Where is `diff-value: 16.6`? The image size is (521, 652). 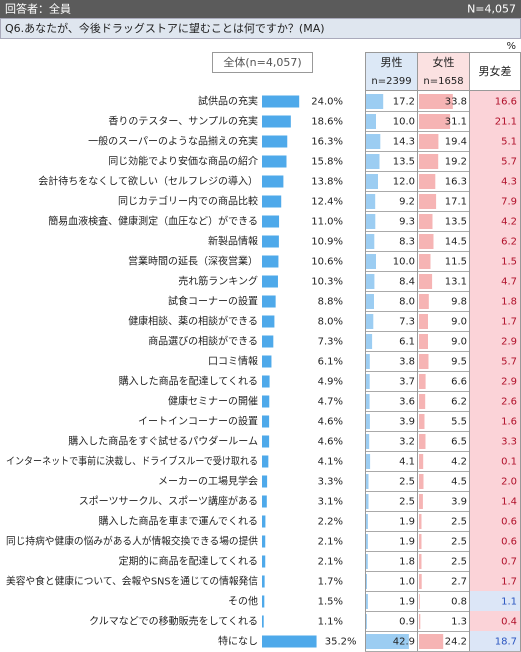
diff-value: 16.6 is located at coordinates (506, 102).